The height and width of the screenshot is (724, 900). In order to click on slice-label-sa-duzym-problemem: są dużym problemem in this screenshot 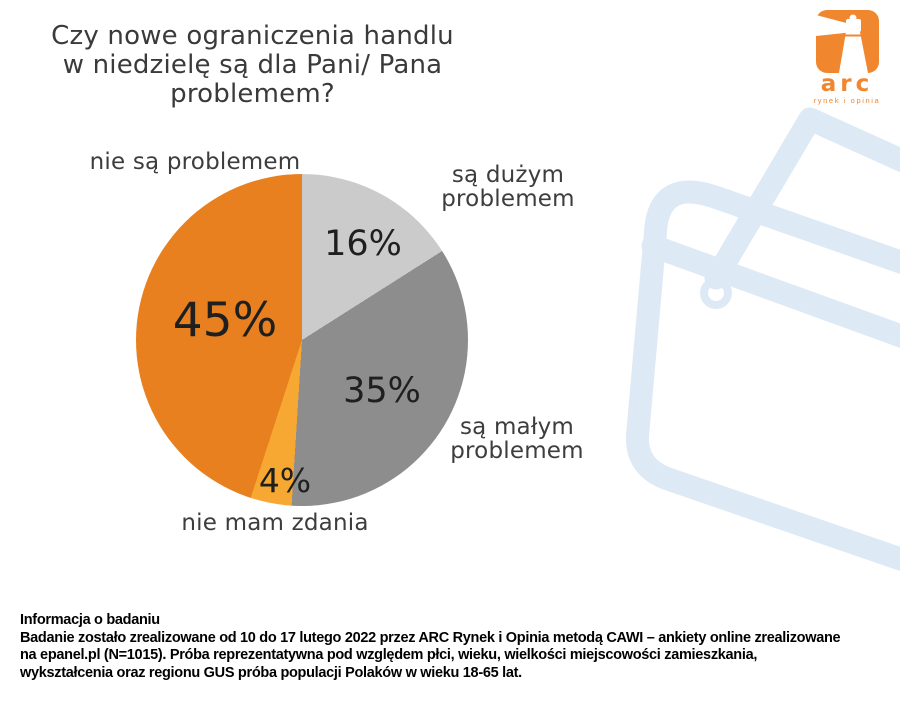, I will do `click(508, 187)`.